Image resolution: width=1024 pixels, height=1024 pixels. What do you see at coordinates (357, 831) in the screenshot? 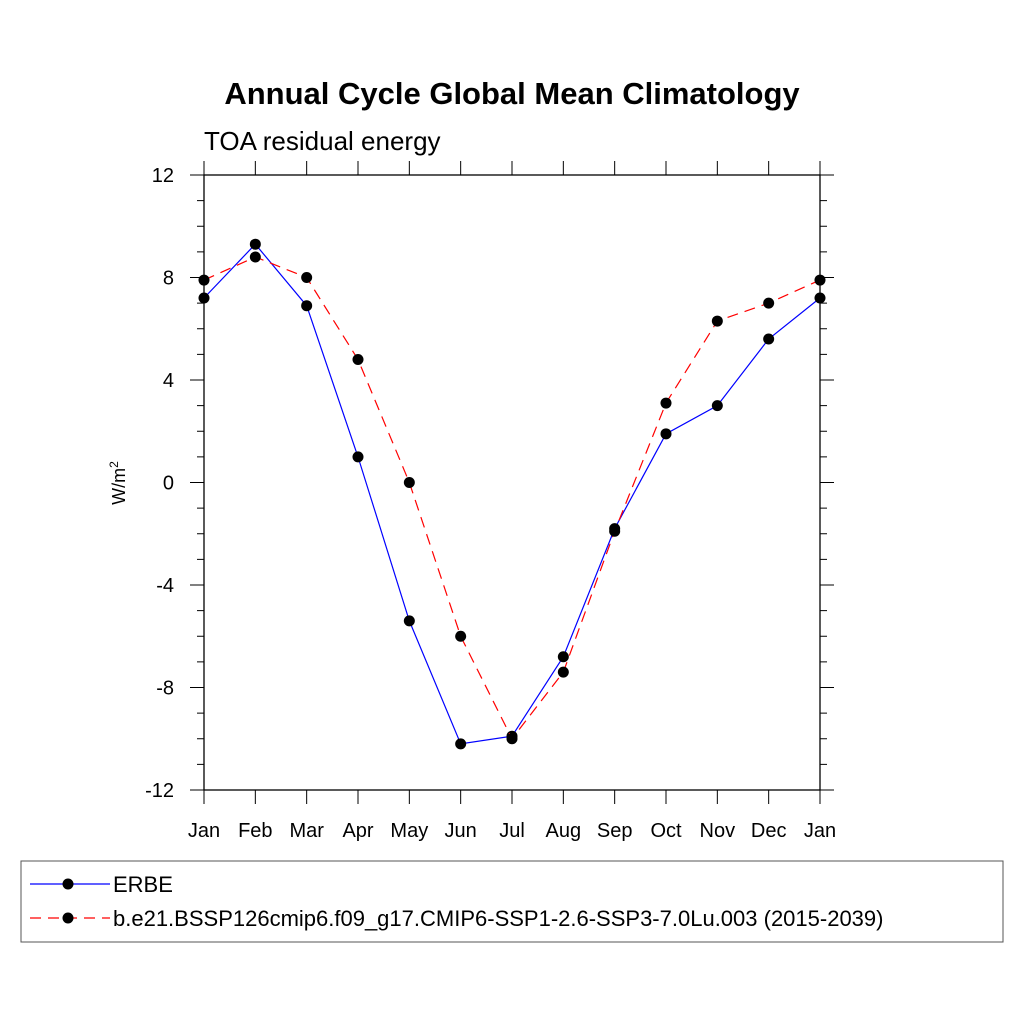
I see `x-tick-label: Apr` at bounding box center [357, 831].